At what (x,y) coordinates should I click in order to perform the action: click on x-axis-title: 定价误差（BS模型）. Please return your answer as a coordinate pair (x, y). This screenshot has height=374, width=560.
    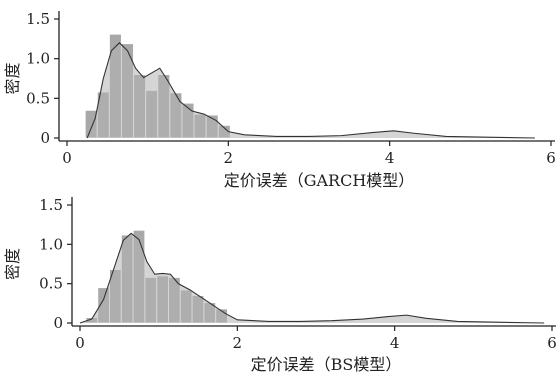
    Looking at the image, I should click on (326, 364).